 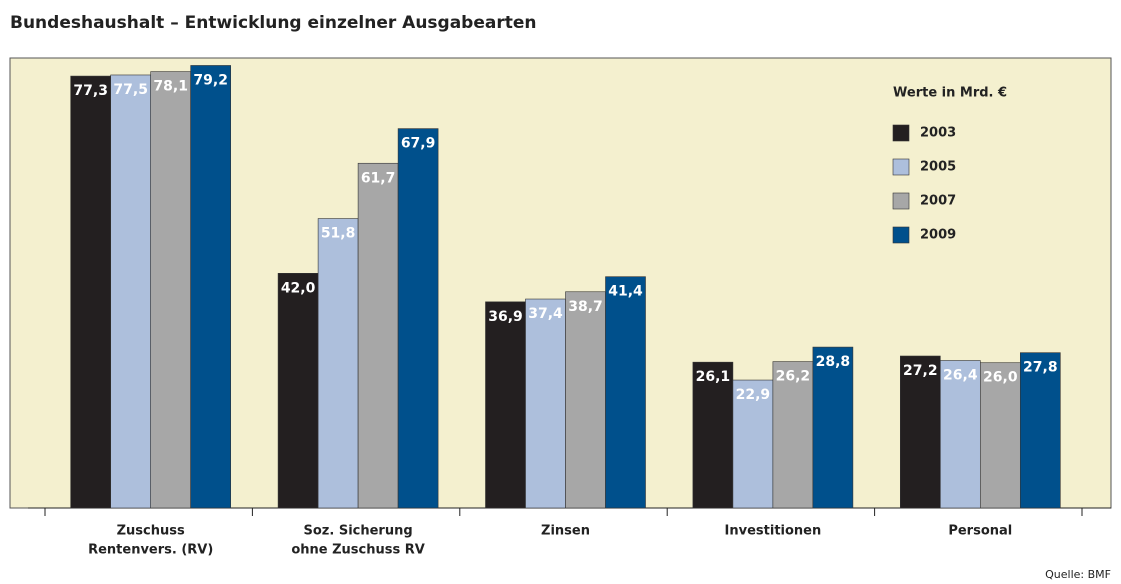 What do you see at coordinates (938, 167) in the screenshot?
I see `legend-label: 2005` at bounding box center [938, 167].